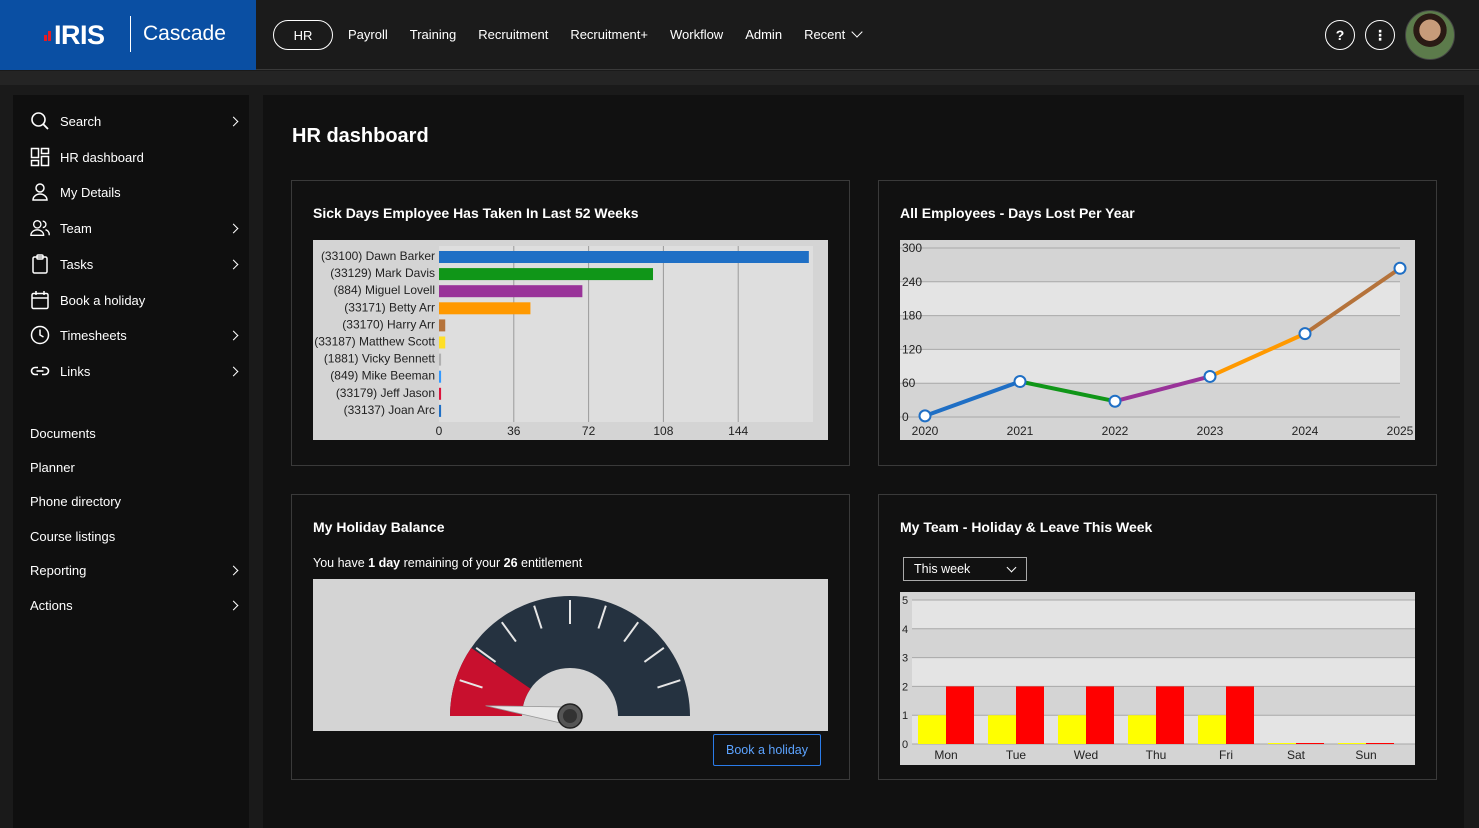  What do you see at coordinates (378, 256) in the screenshot?
I see `category-label: (33100) Dawn Barker` at bounding box center [378, 256].